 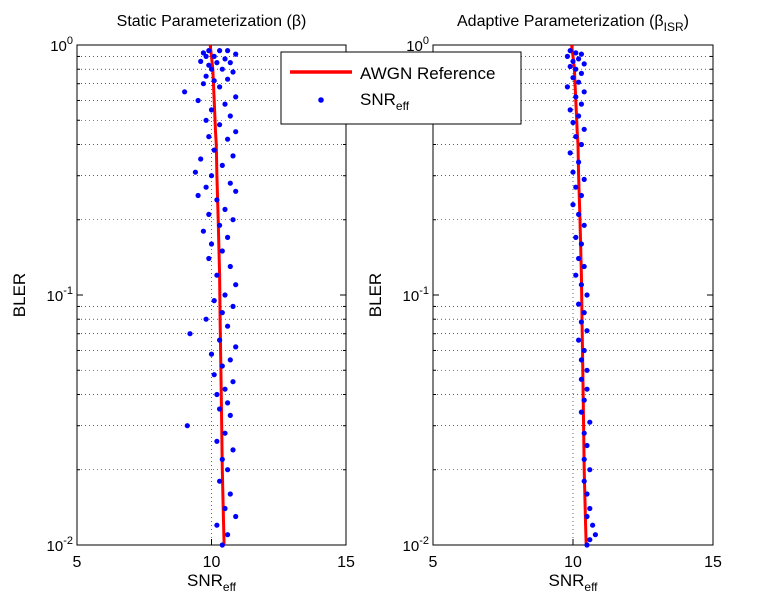 I want to click on chart-title: Adaptive Parameterization (βISR), so click(x=573, y=23).